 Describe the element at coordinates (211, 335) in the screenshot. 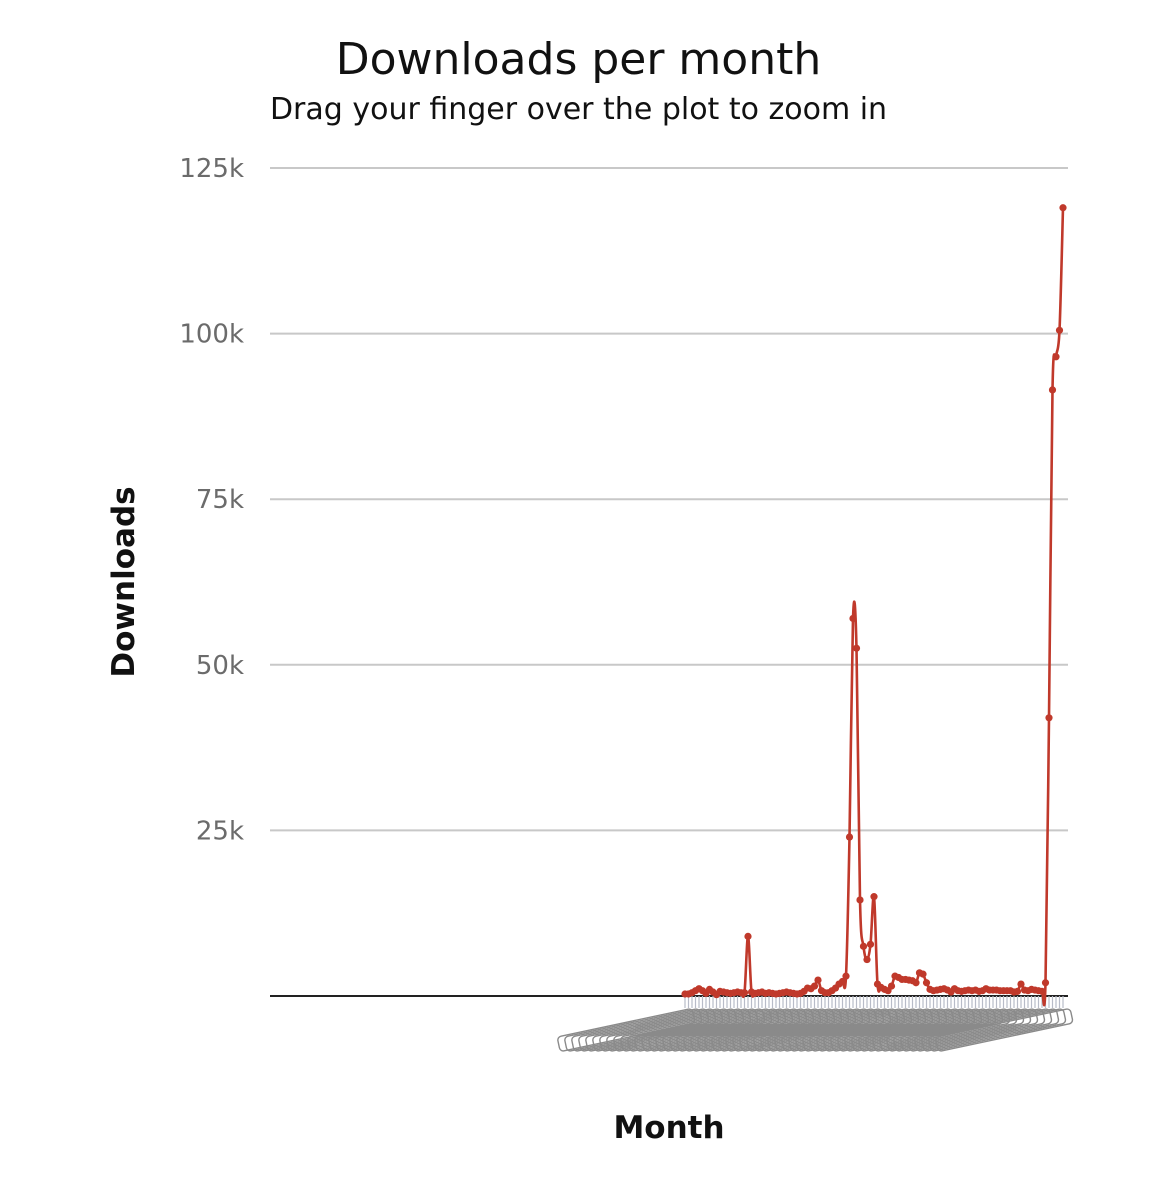

I see `y-tick-label: 100k` at that location.